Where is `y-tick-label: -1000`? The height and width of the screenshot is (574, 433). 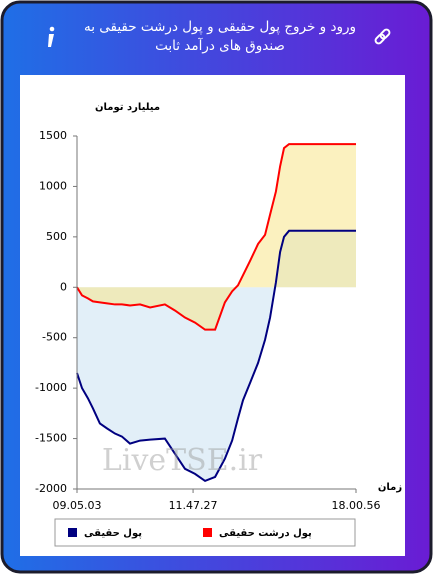 y-tick-label: -1000 is located at coordinates (51, 387).